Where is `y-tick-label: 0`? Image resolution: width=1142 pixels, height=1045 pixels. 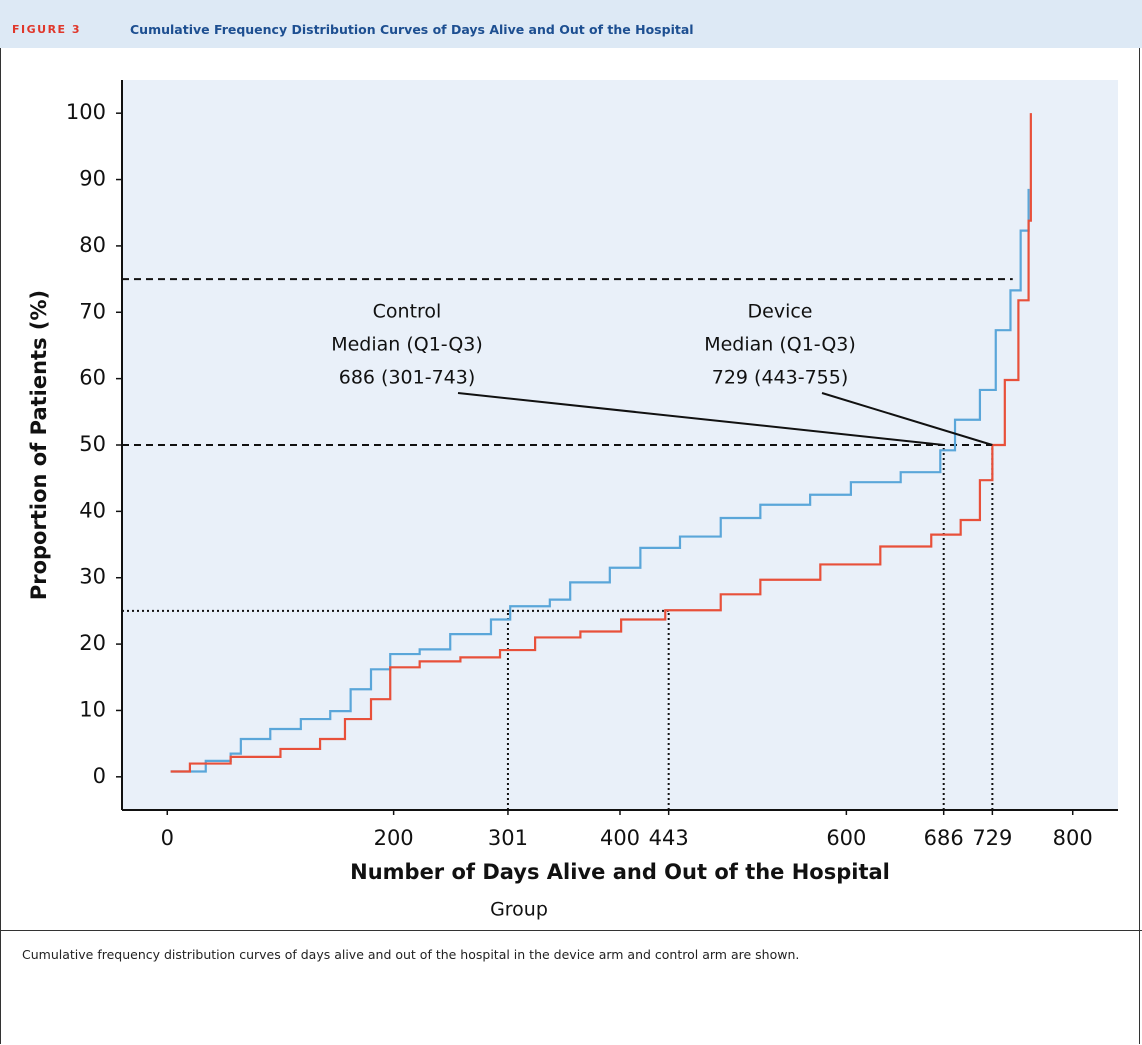 y-tick-label: 0 is located at coordinates (99, 776).